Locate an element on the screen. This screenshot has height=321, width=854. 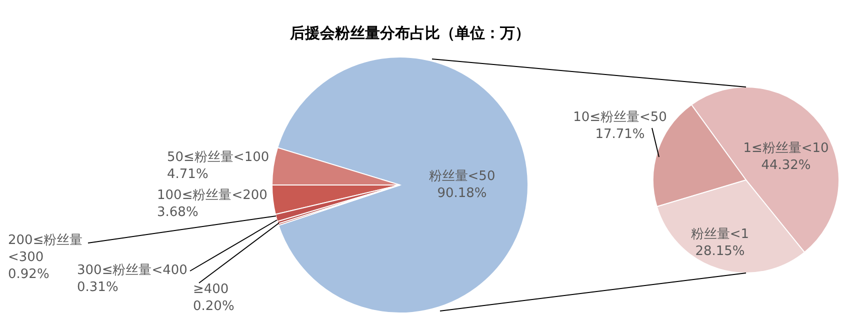
slice-label: 粉丝量<50 is located at coordinates (462, 176).